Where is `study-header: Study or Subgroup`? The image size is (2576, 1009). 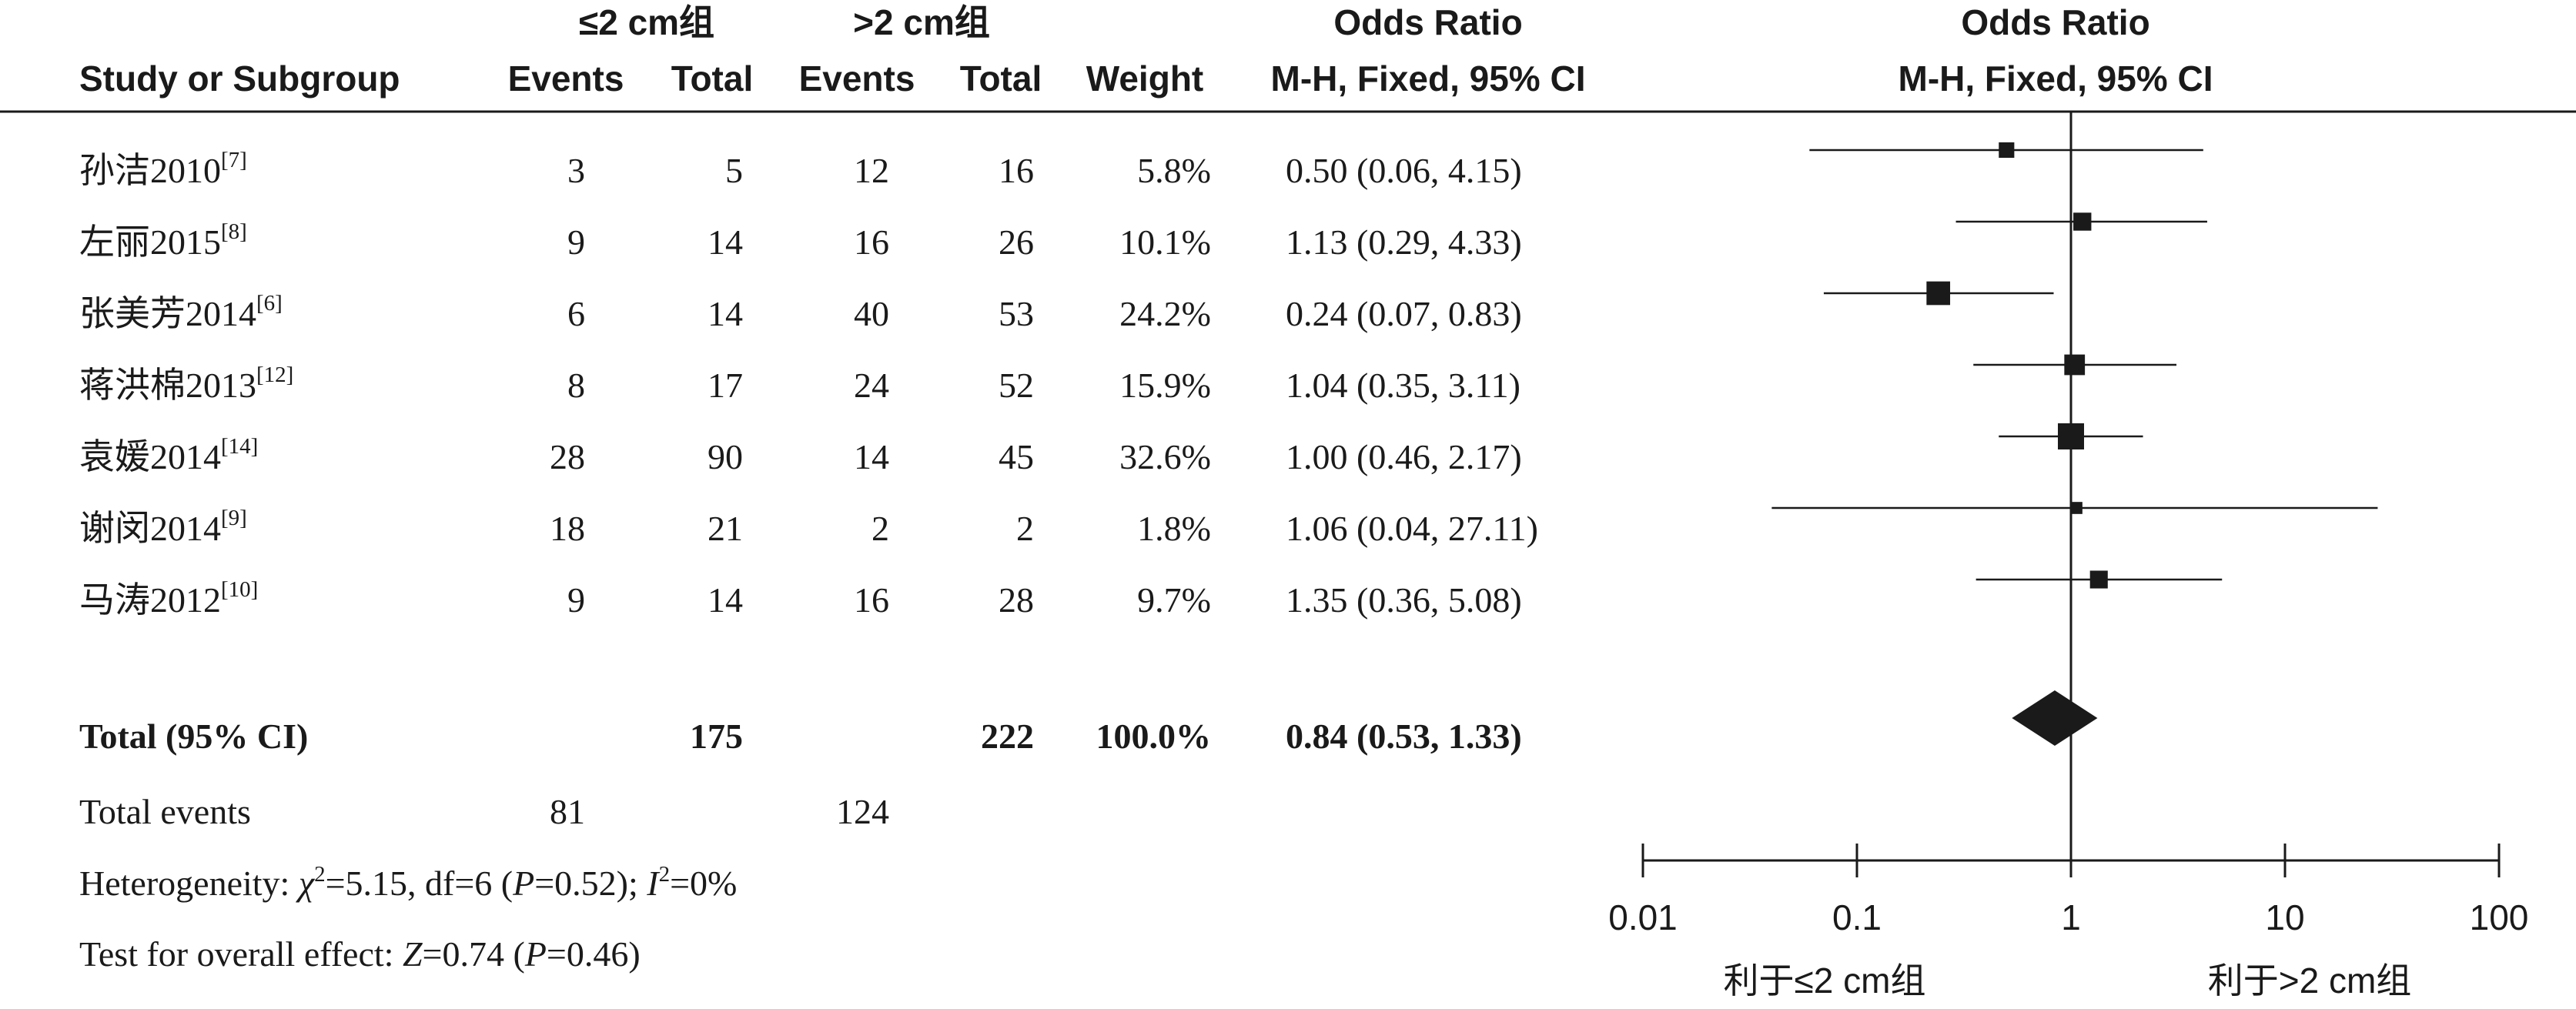
study-header: Study or Subgroup is located at coordinates (240, 78).